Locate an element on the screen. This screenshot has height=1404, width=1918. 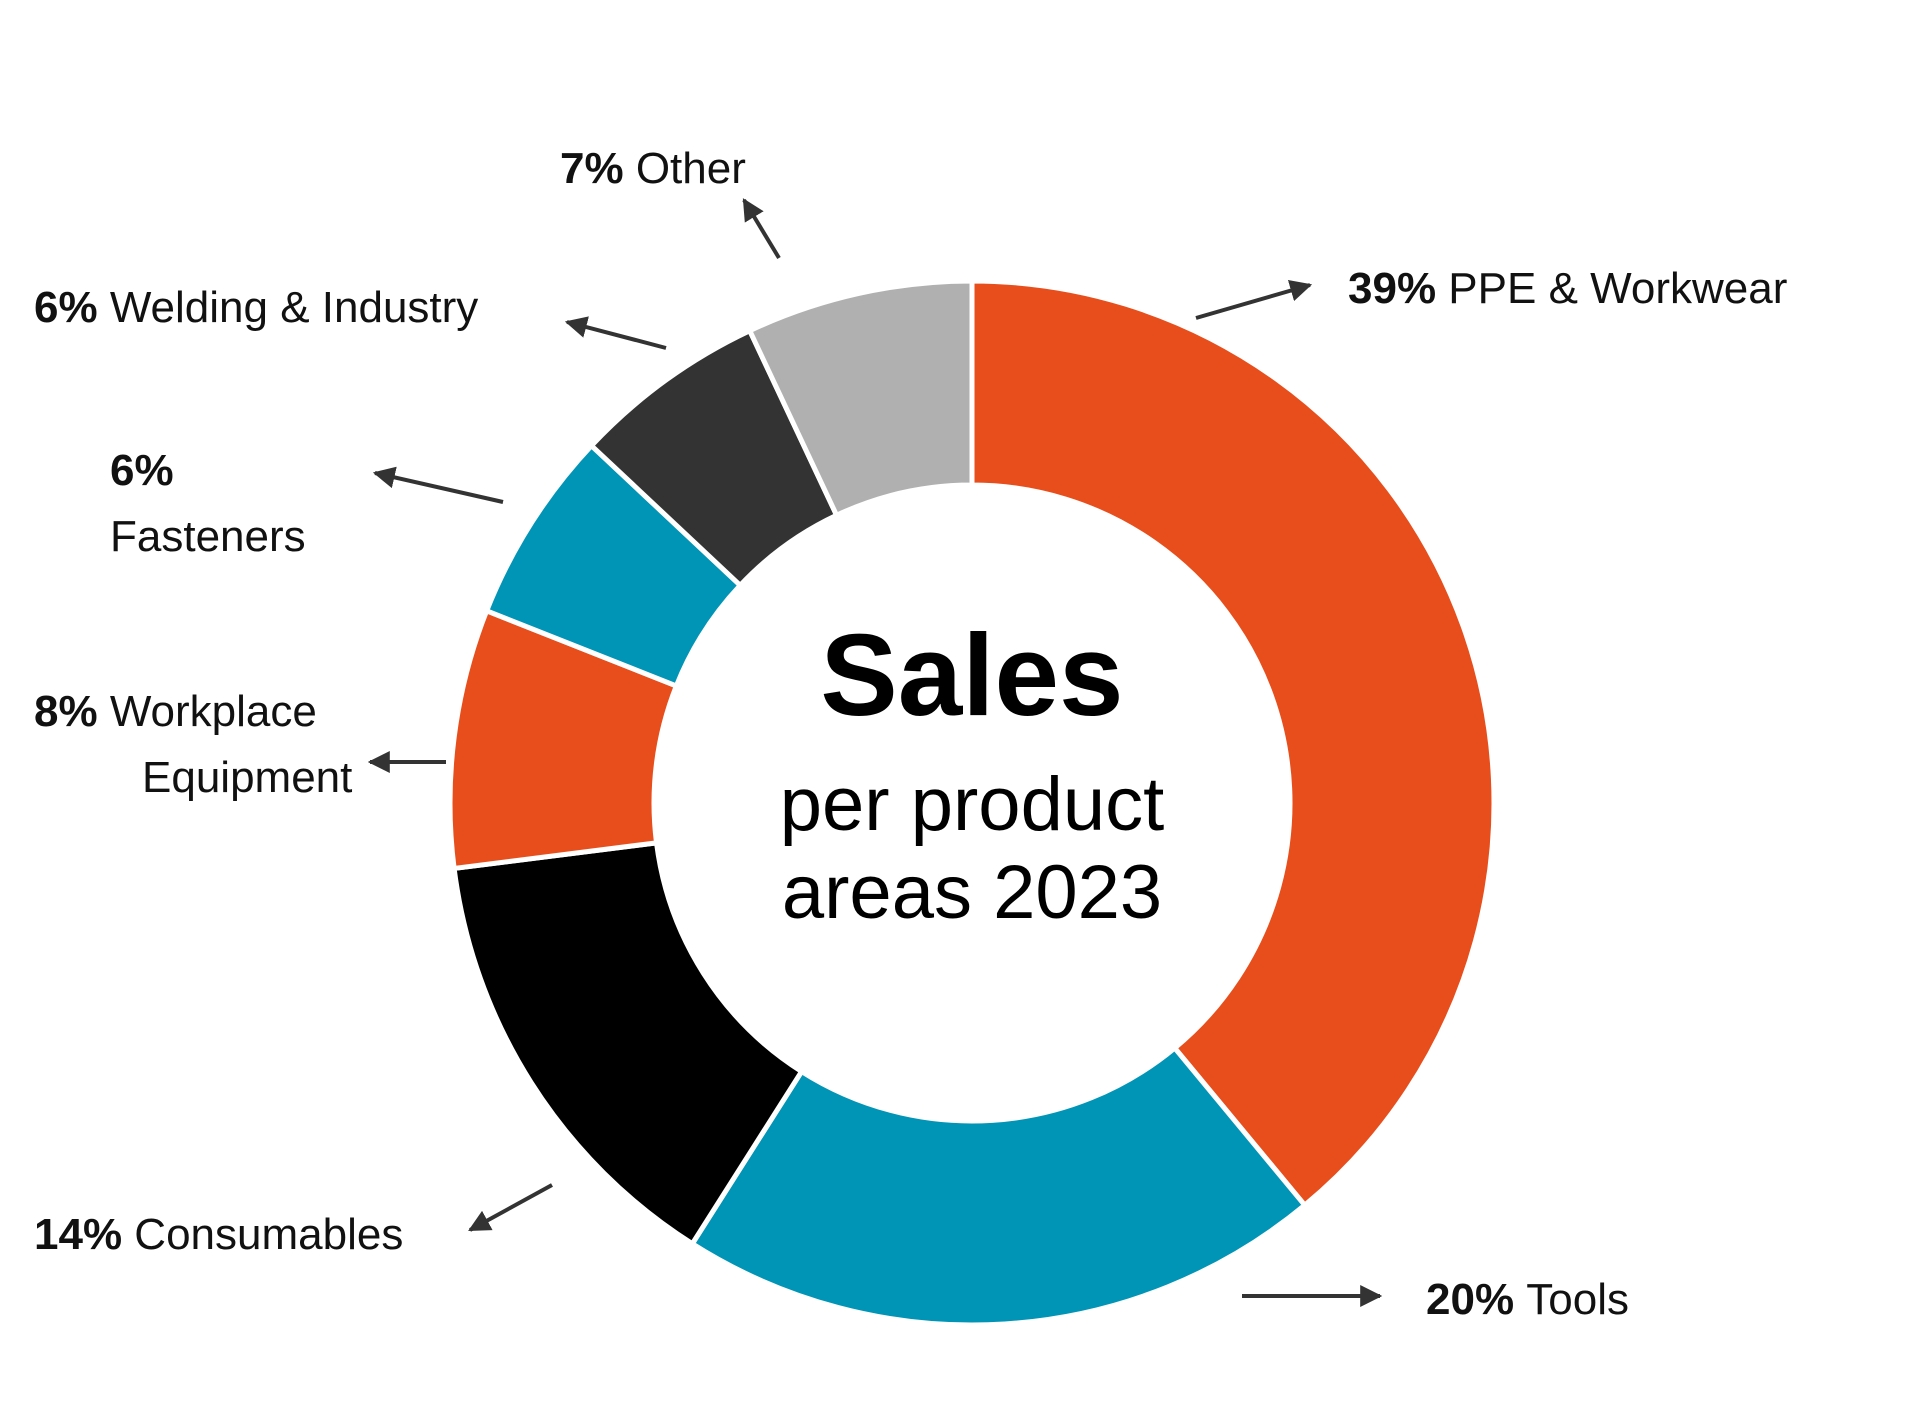
label-welding-and-industry: 6% Welding & Industry is located at coordinates (256, 307).